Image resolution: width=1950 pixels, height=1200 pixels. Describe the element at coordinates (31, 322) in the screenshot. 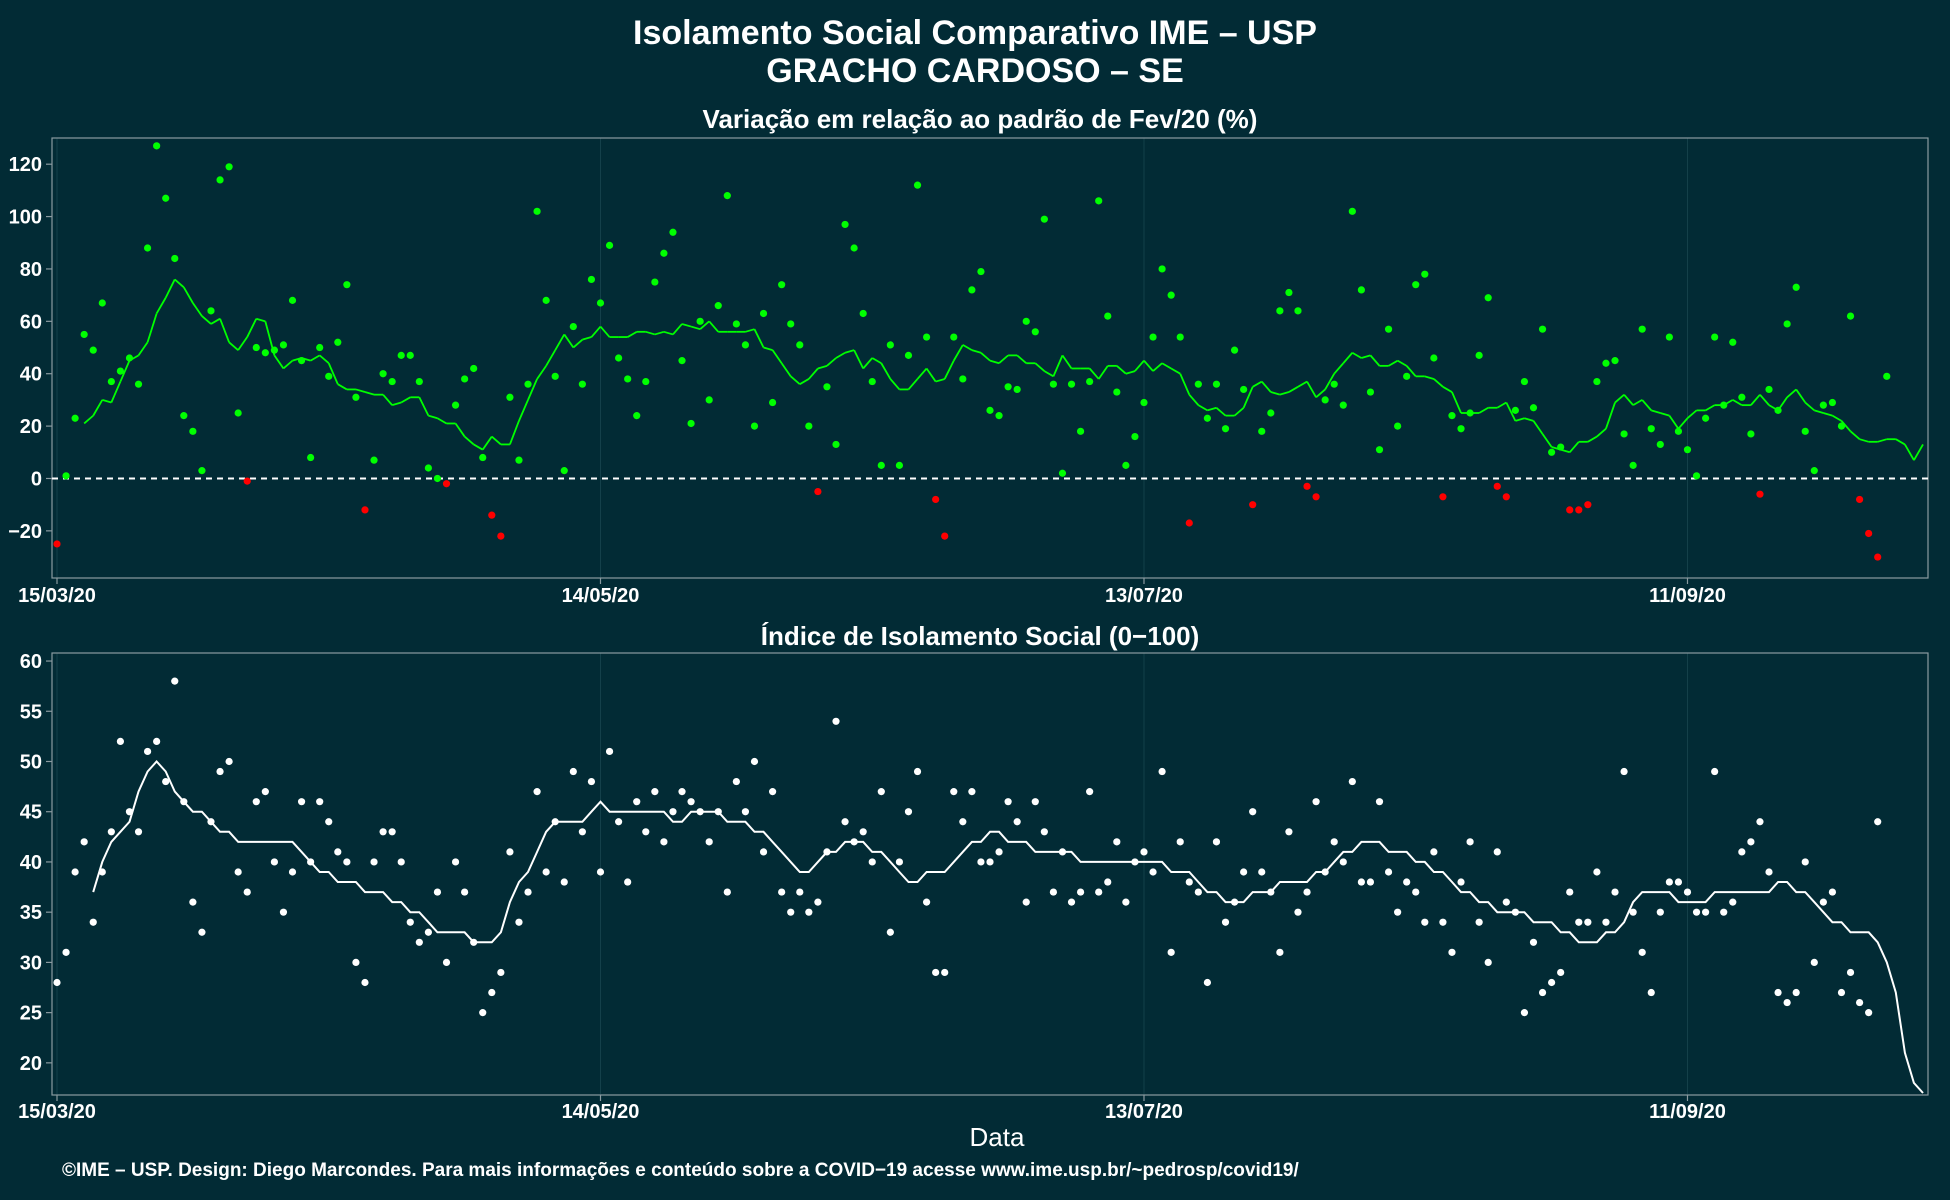

I see `variation-y-tick-label-4: 60` at that location.